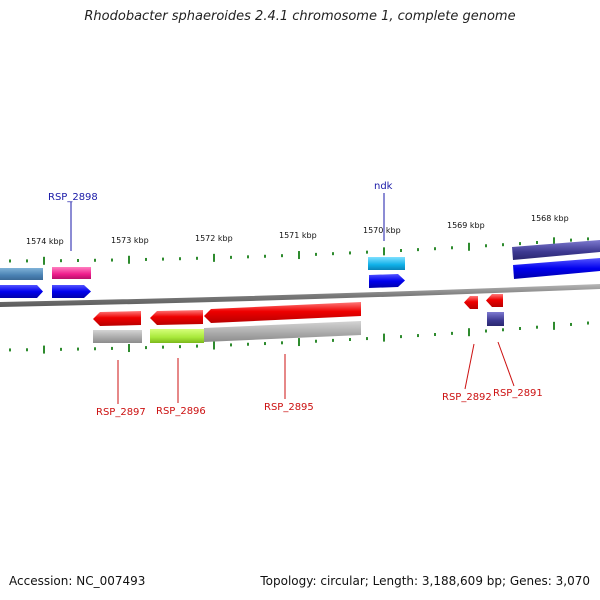 Image resolution: width=600 pixels, height=600 pixels. What do you see at coordinates (177, 336) in the screenshot?
I see `cog-feature-lime` at bounding box center [177, 336].